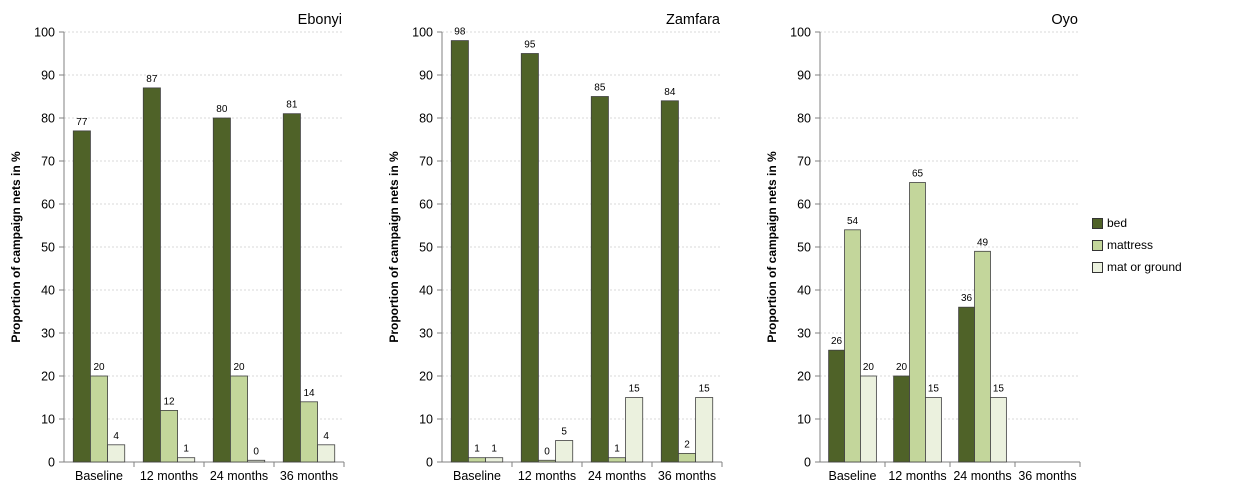 This screenshot has width=1236, height=487. I want to click on chart-2-xtick-label-4: 36 months, so click(687, 476).